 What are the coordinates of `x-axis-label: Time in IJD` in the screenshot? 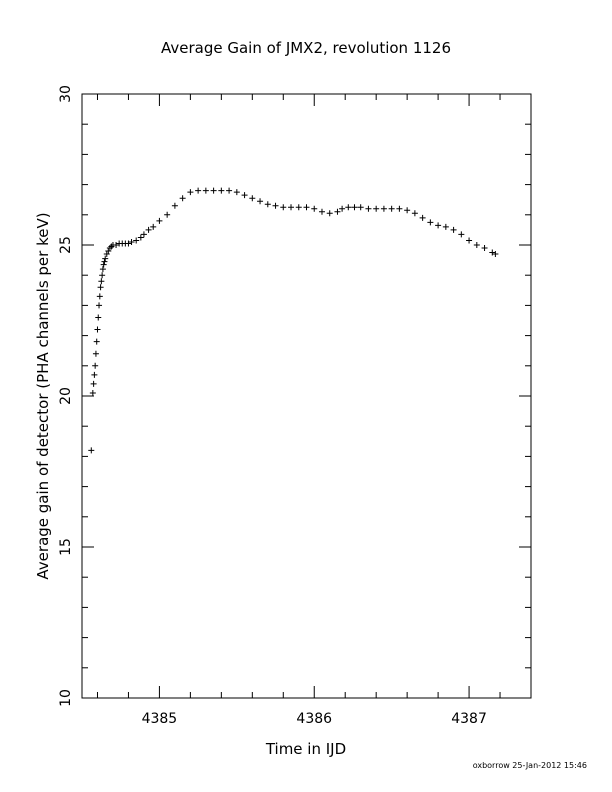 It's located at (305, 749).